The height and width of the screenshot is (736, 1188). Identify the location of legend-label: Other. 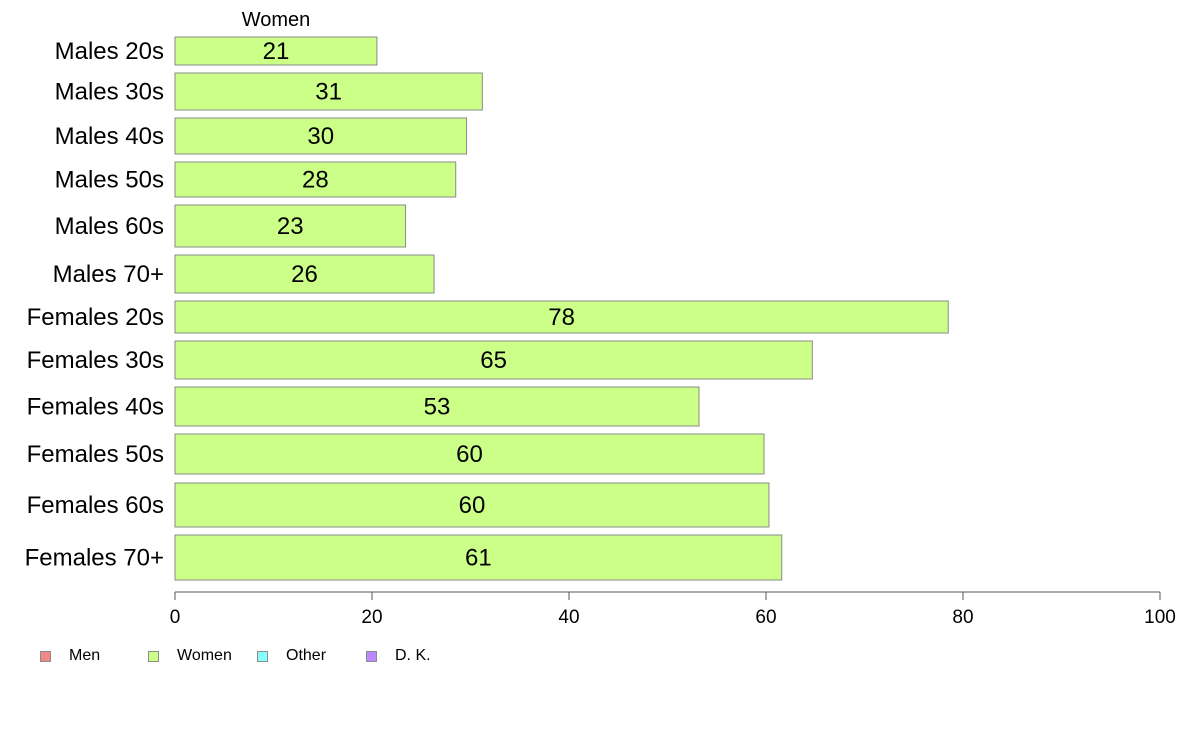
(306, 655).